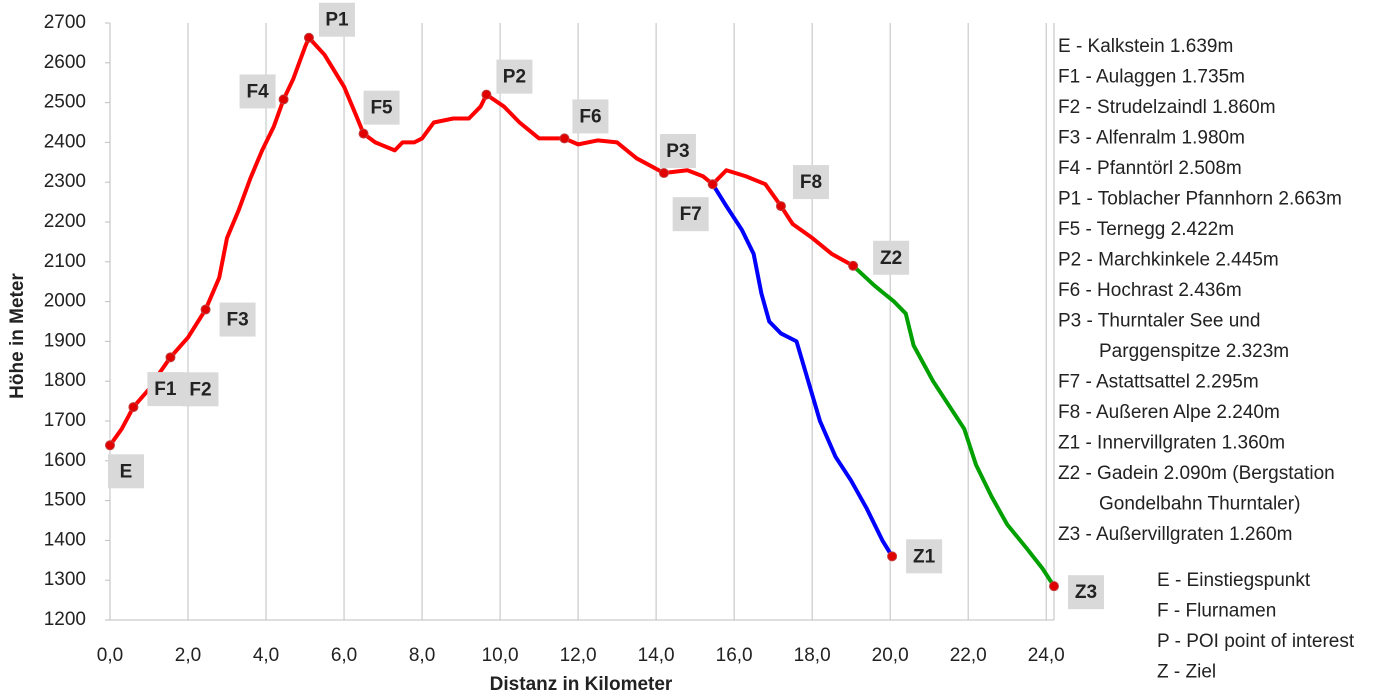 The image size is (1400, 700). What do you see at coordinates (65, 102) in the screenshot?
I see `y-tick-label: 2500` at bounding box center [65, 102].